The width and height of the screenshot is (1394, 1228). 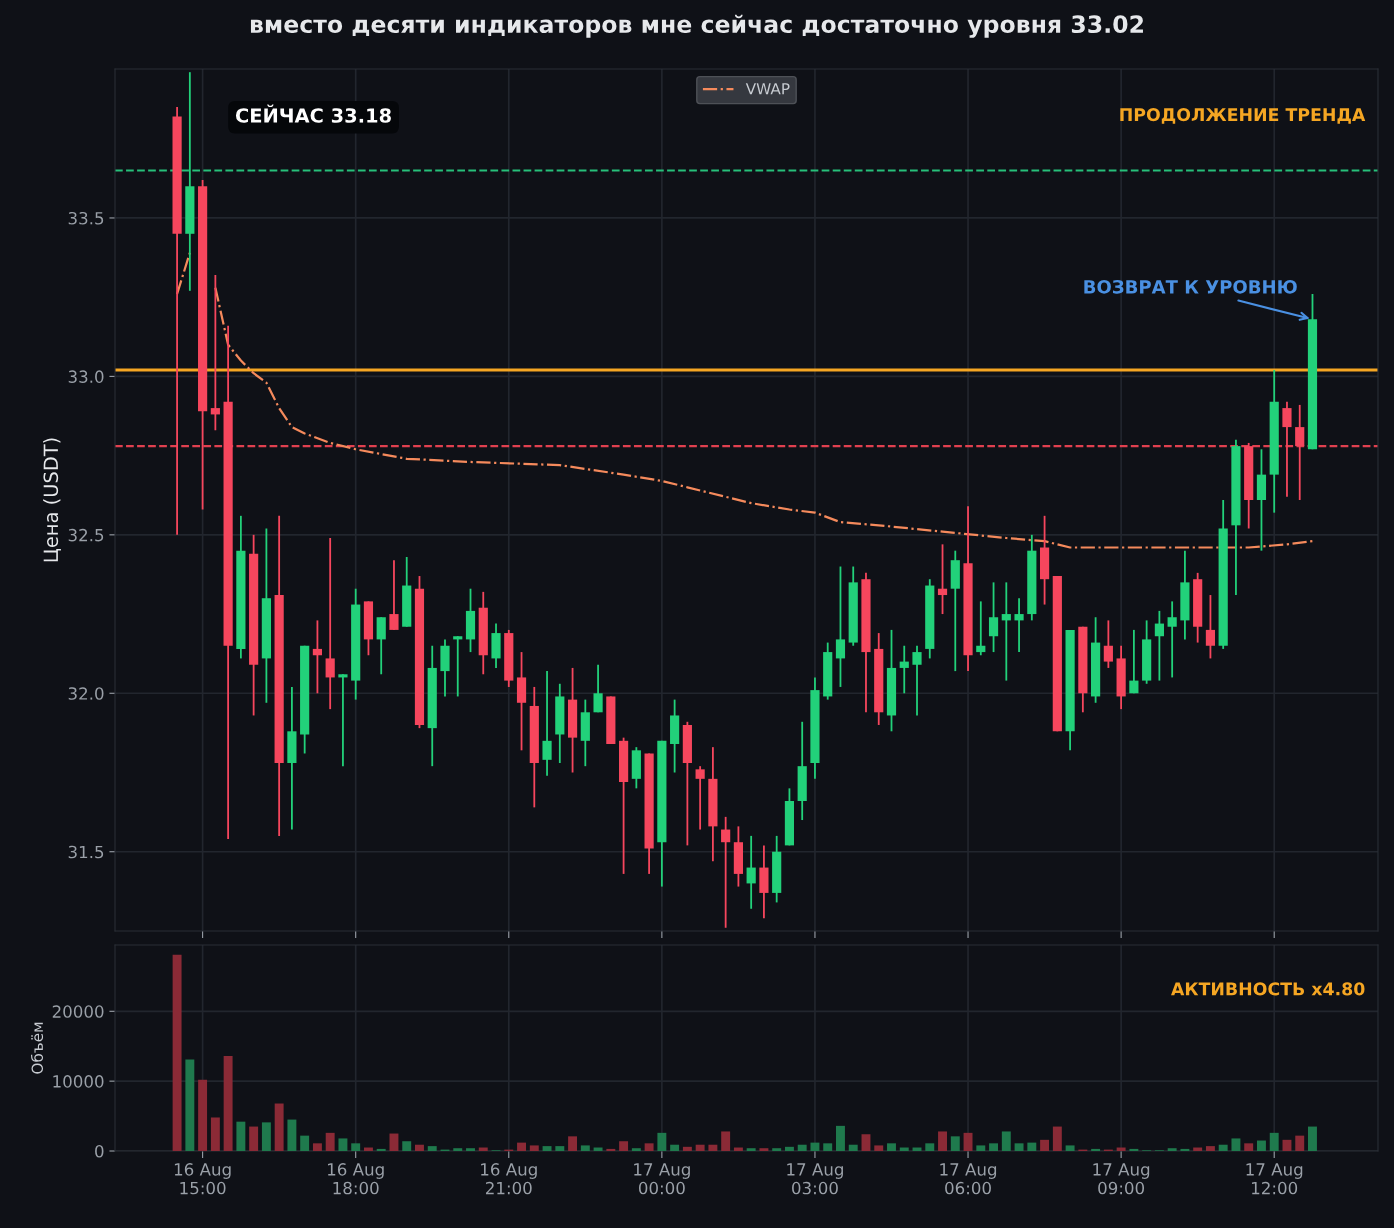 I want to click on y-tick-label: 32.0, so click(x=86, y=693).